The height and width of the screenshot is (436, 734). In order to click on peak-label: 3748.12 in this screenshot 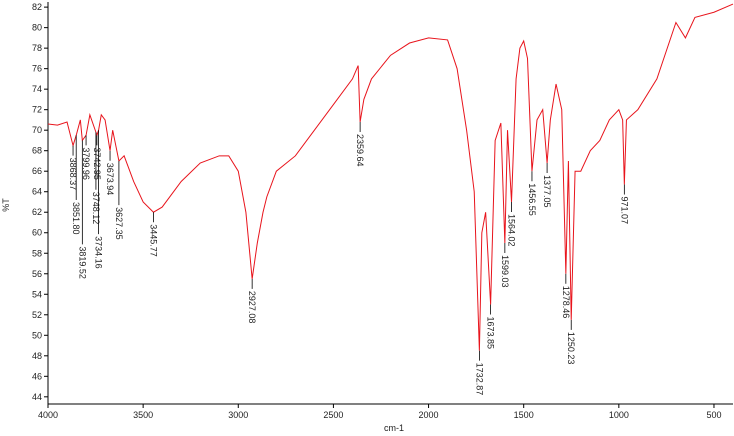, I will do `click(96, 208)`.